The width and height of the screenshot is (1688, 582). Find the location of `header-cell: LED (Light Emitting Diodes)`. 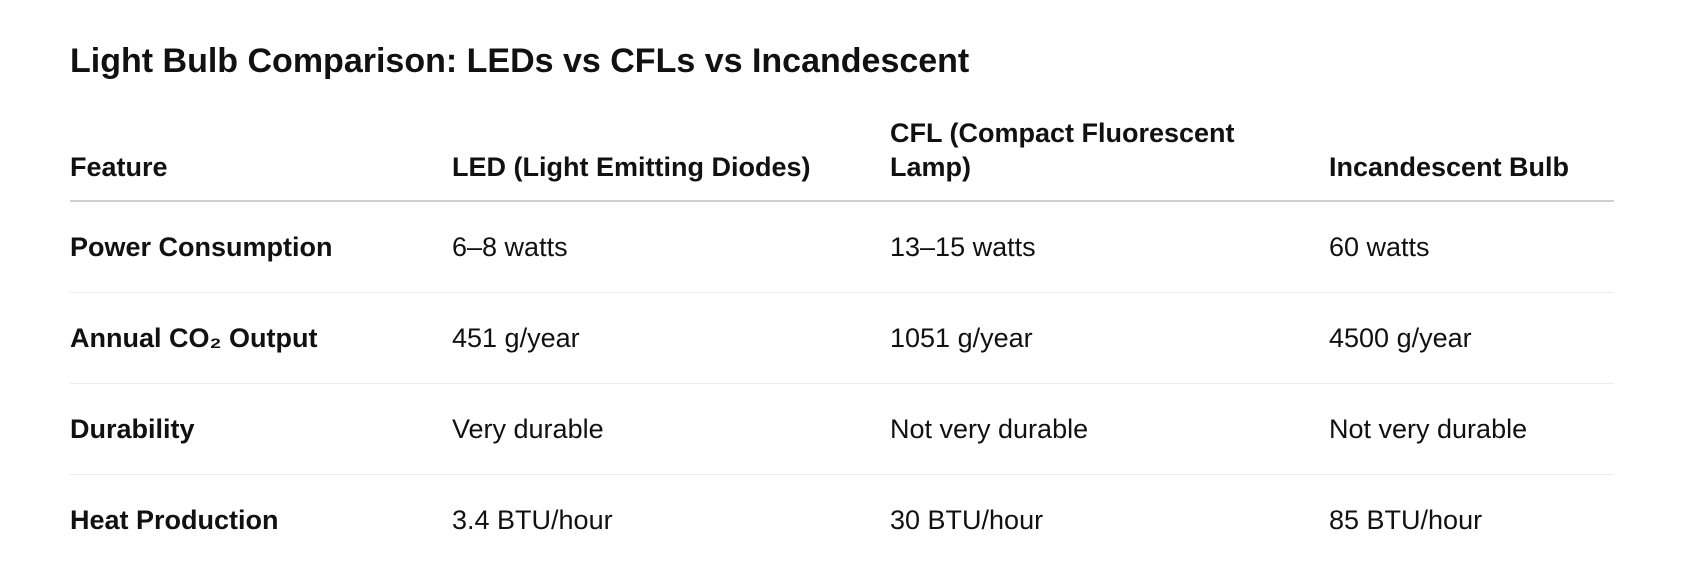

header-cell: LED (Light Emitting Diodes) is located at coordinates (671, 155).